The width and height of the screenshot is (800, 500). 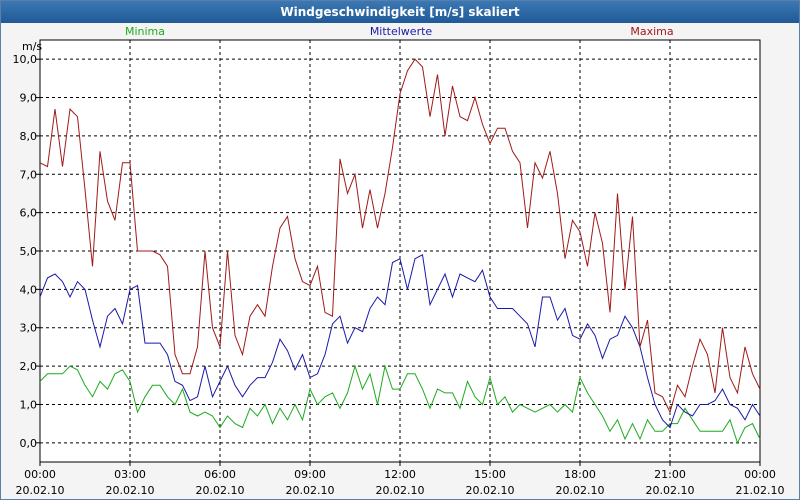 I want to click on legend-item-maxima: Maxima, so click(x=651, y=31).